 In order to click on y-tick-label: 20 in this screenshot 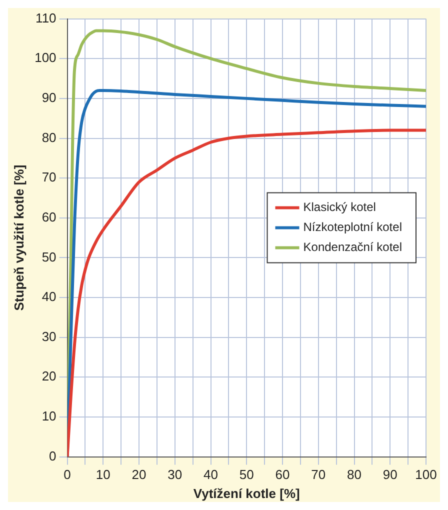, I will do `click(49, 376)`.